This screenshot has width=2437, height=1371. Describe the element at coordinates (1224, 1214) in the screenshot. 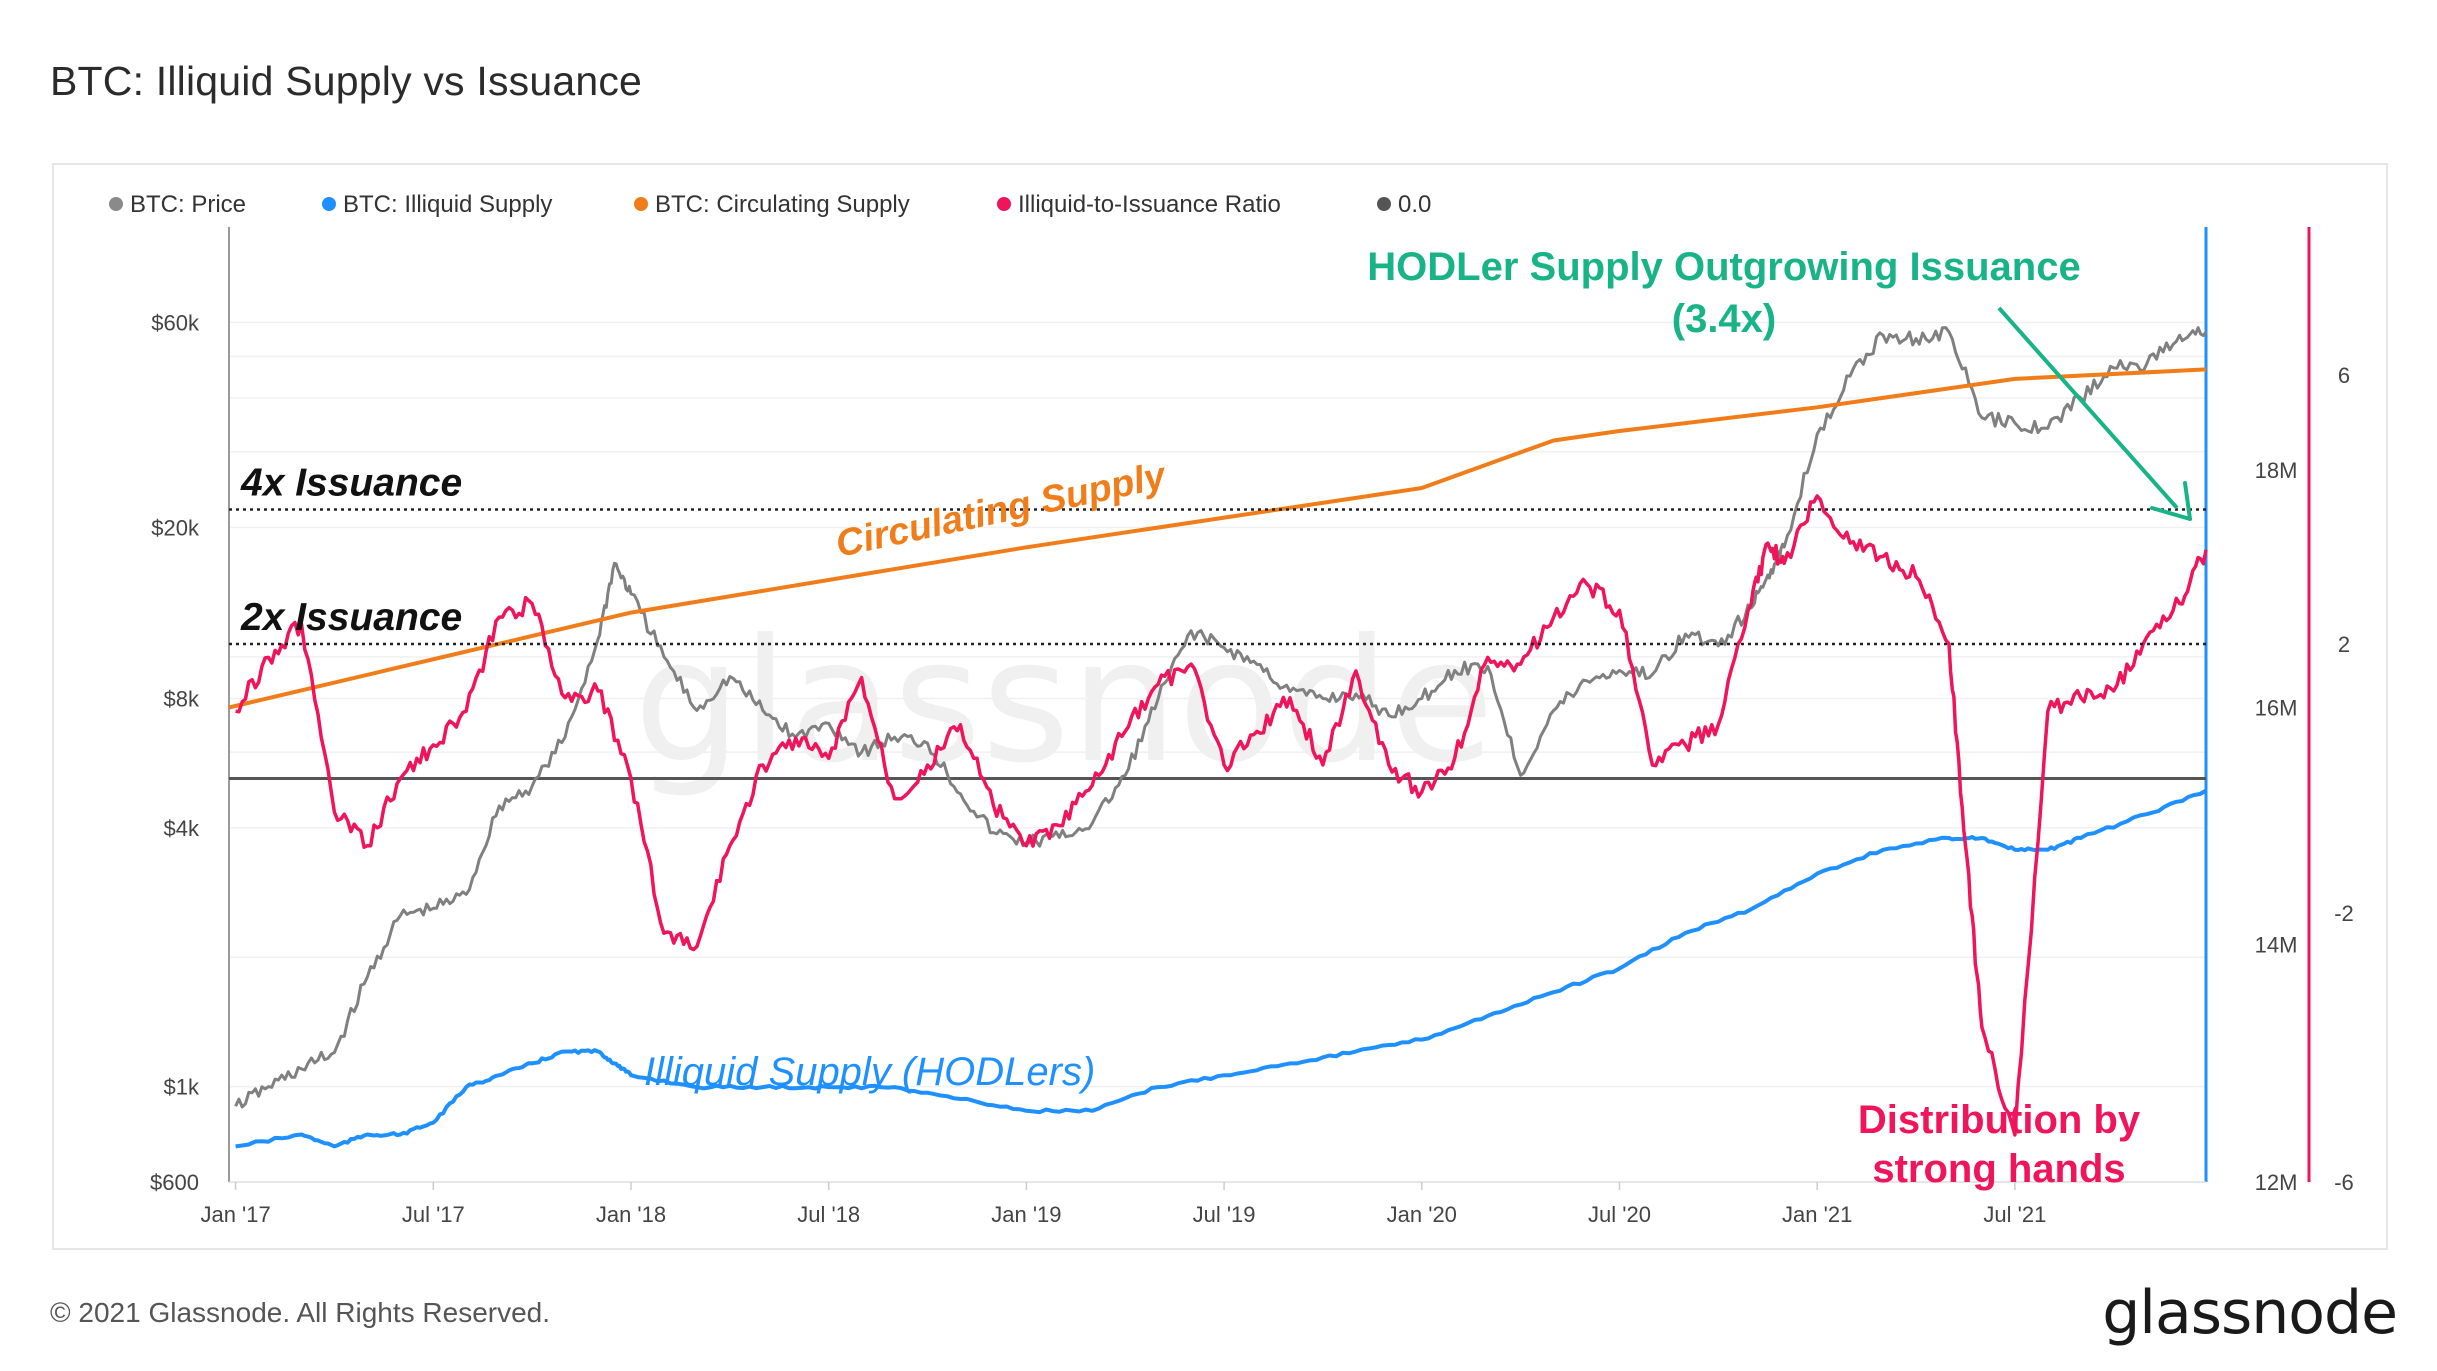

I see `x-tick-label: Jul '19` at that location.